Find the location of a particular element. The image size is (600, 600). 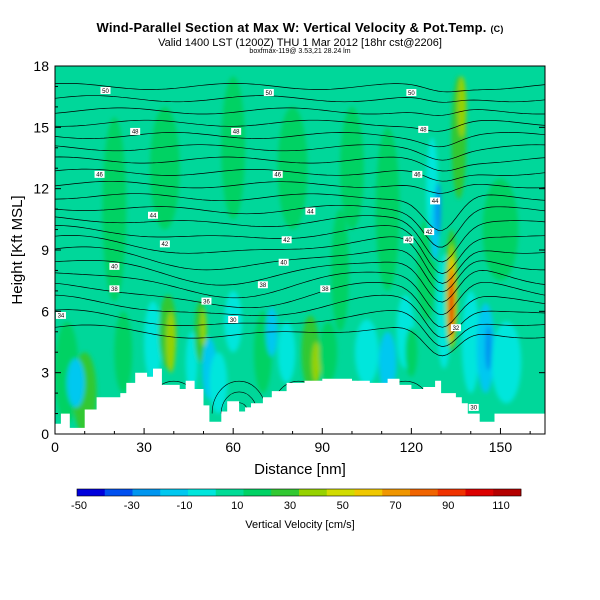

colorbar-tick-label: -10 is located at coordinates (185, 506).